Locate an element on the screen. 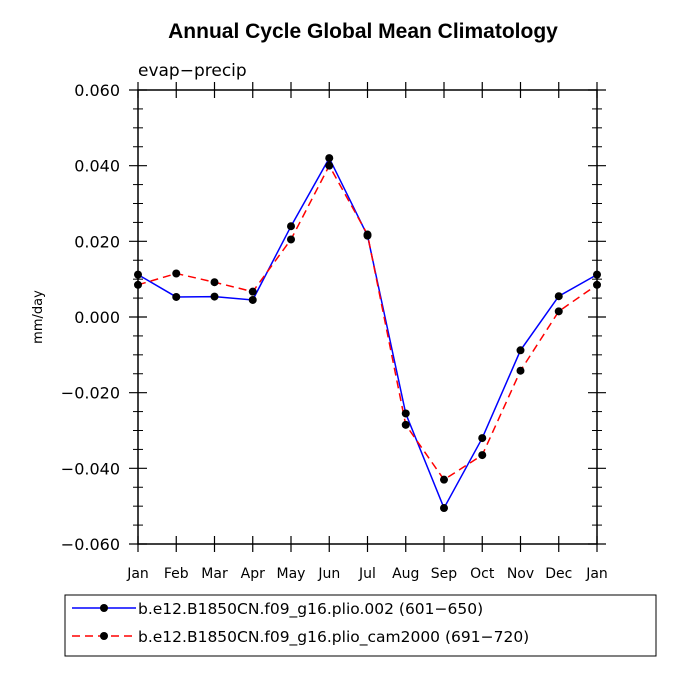 Image resolution: width=675 pixels, height=676 pixels. x-tick-labels: Jan Feb Mar Apr May Jun Jul Aug Sep Oct Nov Dec Jan is located at coordinates (367, 574).